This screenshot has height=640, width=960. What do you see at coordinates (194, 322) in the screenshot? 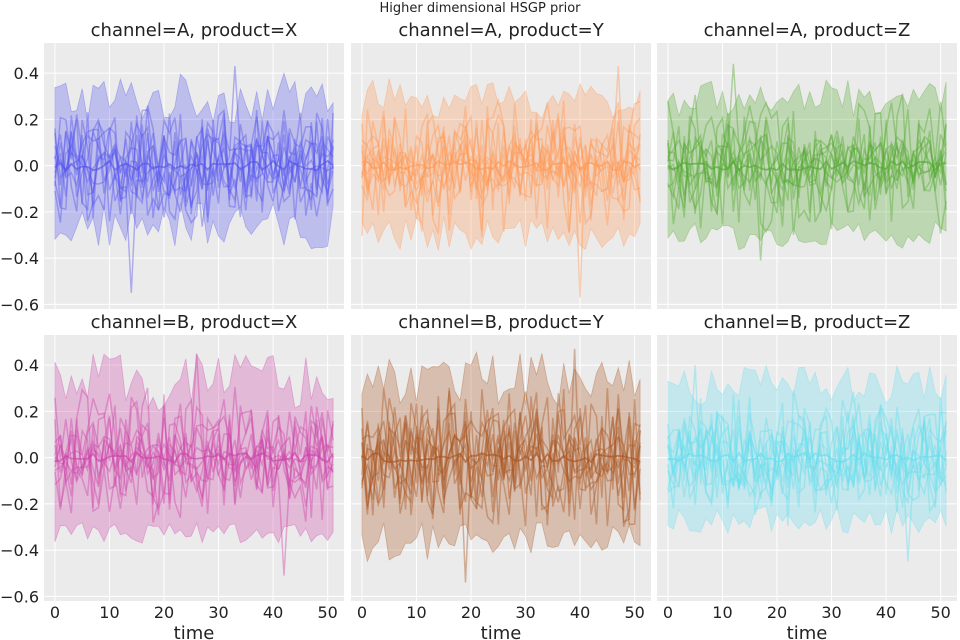
I see `subplot-title: channel=B, product=X` at bounding box center [194, 322].